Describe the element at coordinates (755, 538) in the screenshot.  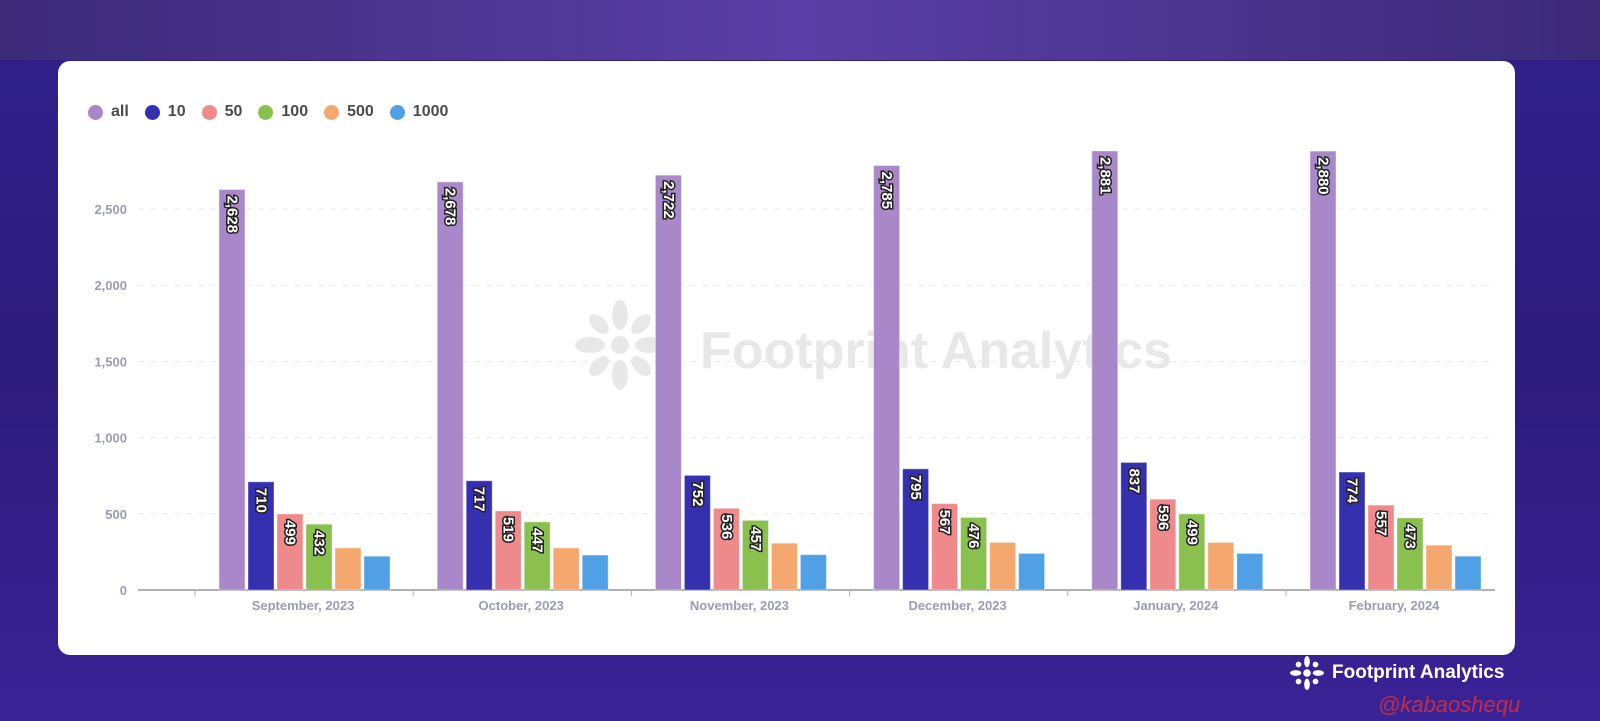
I see `data-label: 457` at that location.